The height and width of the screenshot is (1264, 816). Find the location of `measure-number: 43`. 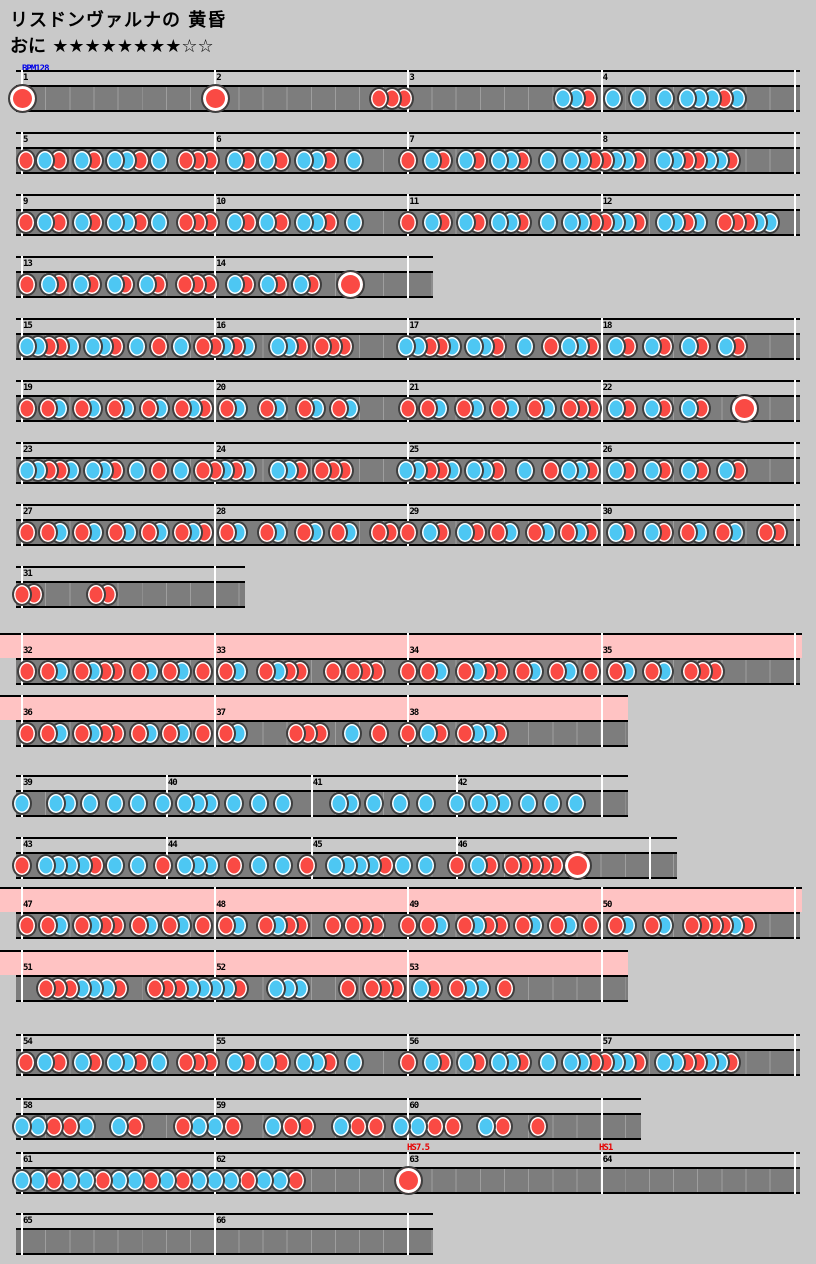

measure-number: 43 is located at coordinates (28, 845).